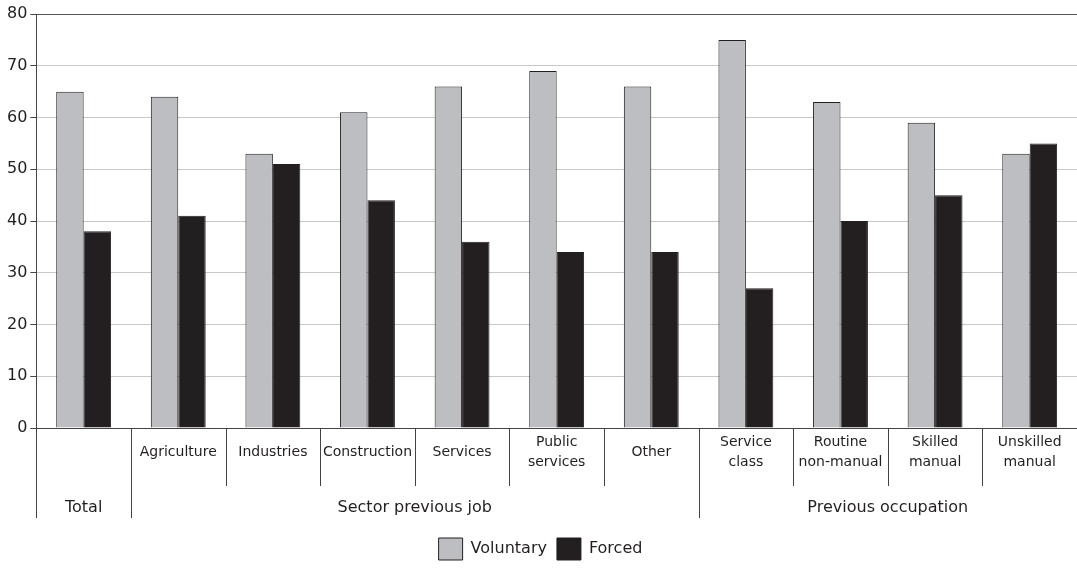  Describe the element at coordinates (746, 450) in the screenshot. I see `x-tick-label: Service class` at that location.